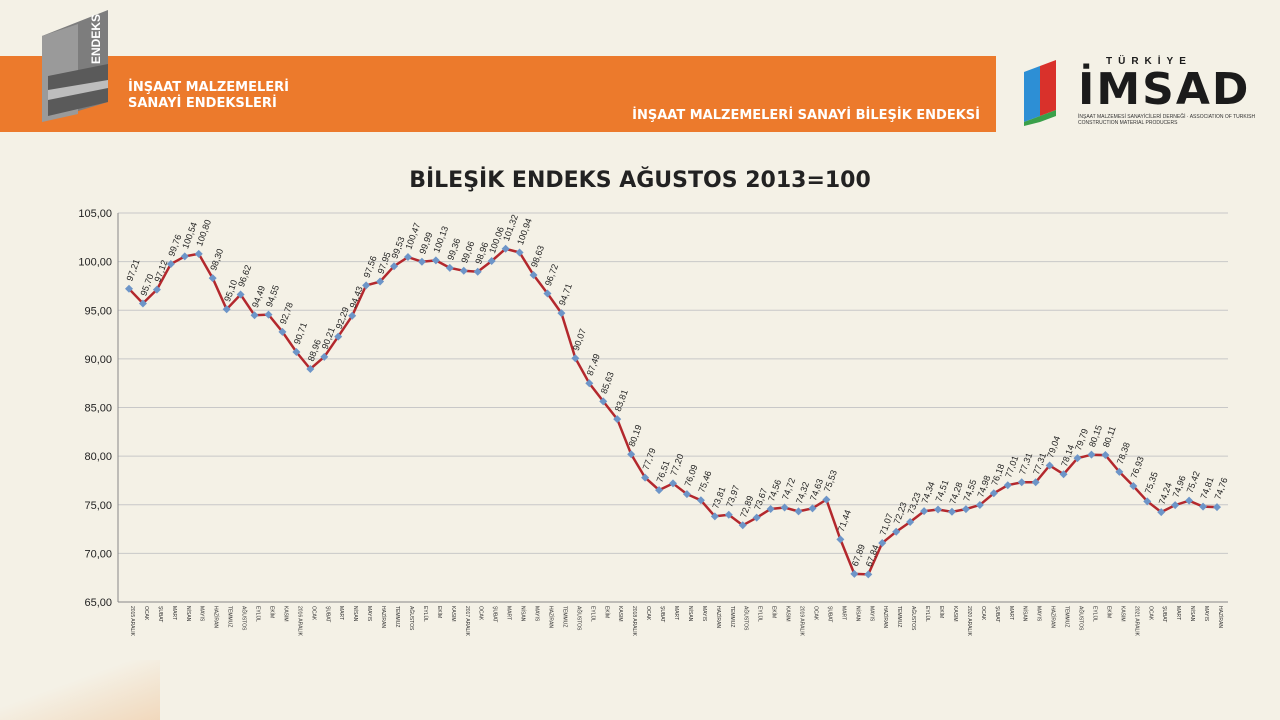 The height and width of the screenshot is (720, 1280). What do you see at coordinates (1149, 61) in the screenshot?
I see `imsad-small-text: TÜRKİYE` at bounding box center [1149, 61].